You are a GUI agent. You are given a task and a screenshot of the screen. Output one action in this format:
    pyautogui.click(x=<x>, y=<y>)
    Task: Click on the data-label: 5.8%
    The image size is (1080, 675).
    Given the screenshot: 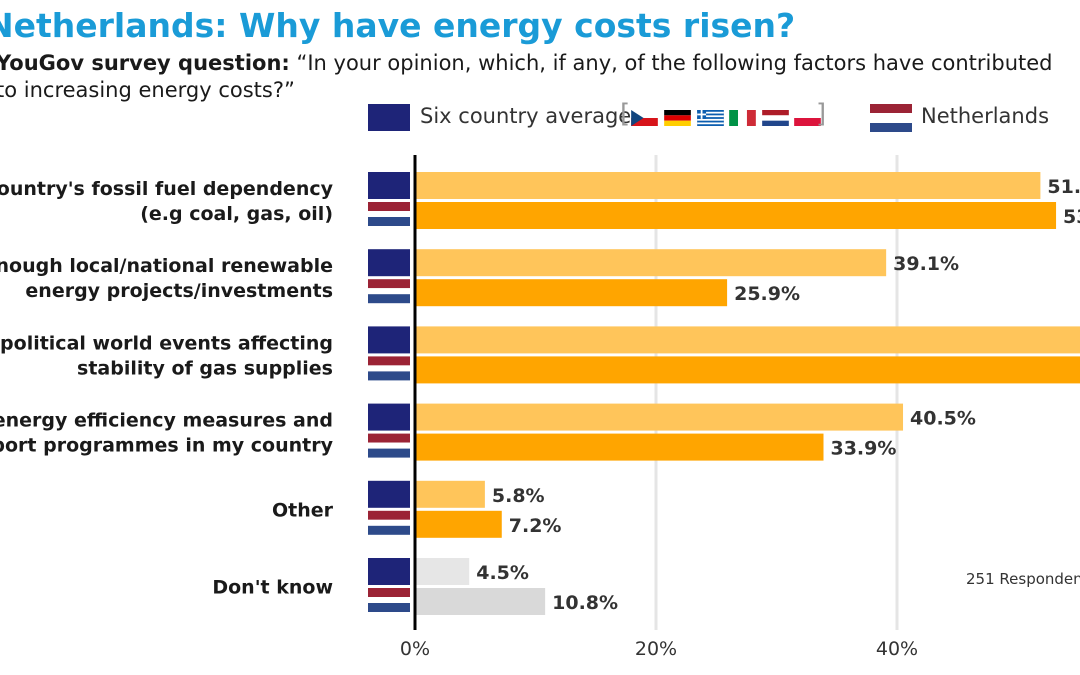 What is the action you would take?
    pyautogui.click(x=518, y=496)
    